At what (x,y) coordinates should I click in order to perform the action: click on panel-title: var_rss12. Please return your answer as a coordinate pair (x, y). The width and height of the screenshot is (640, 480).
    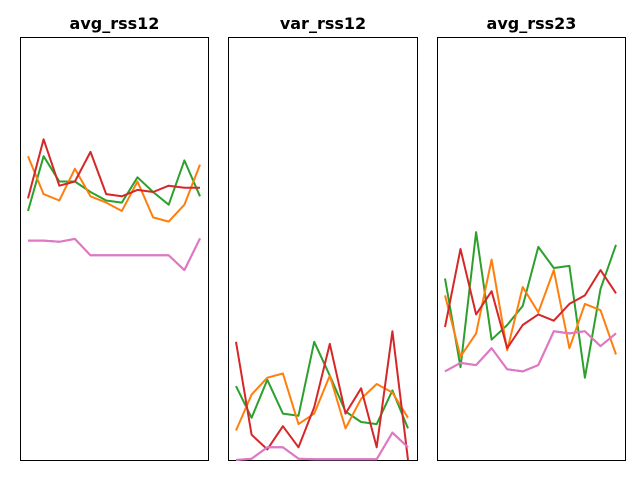
    Looking at the image, I should click on (323, 23).